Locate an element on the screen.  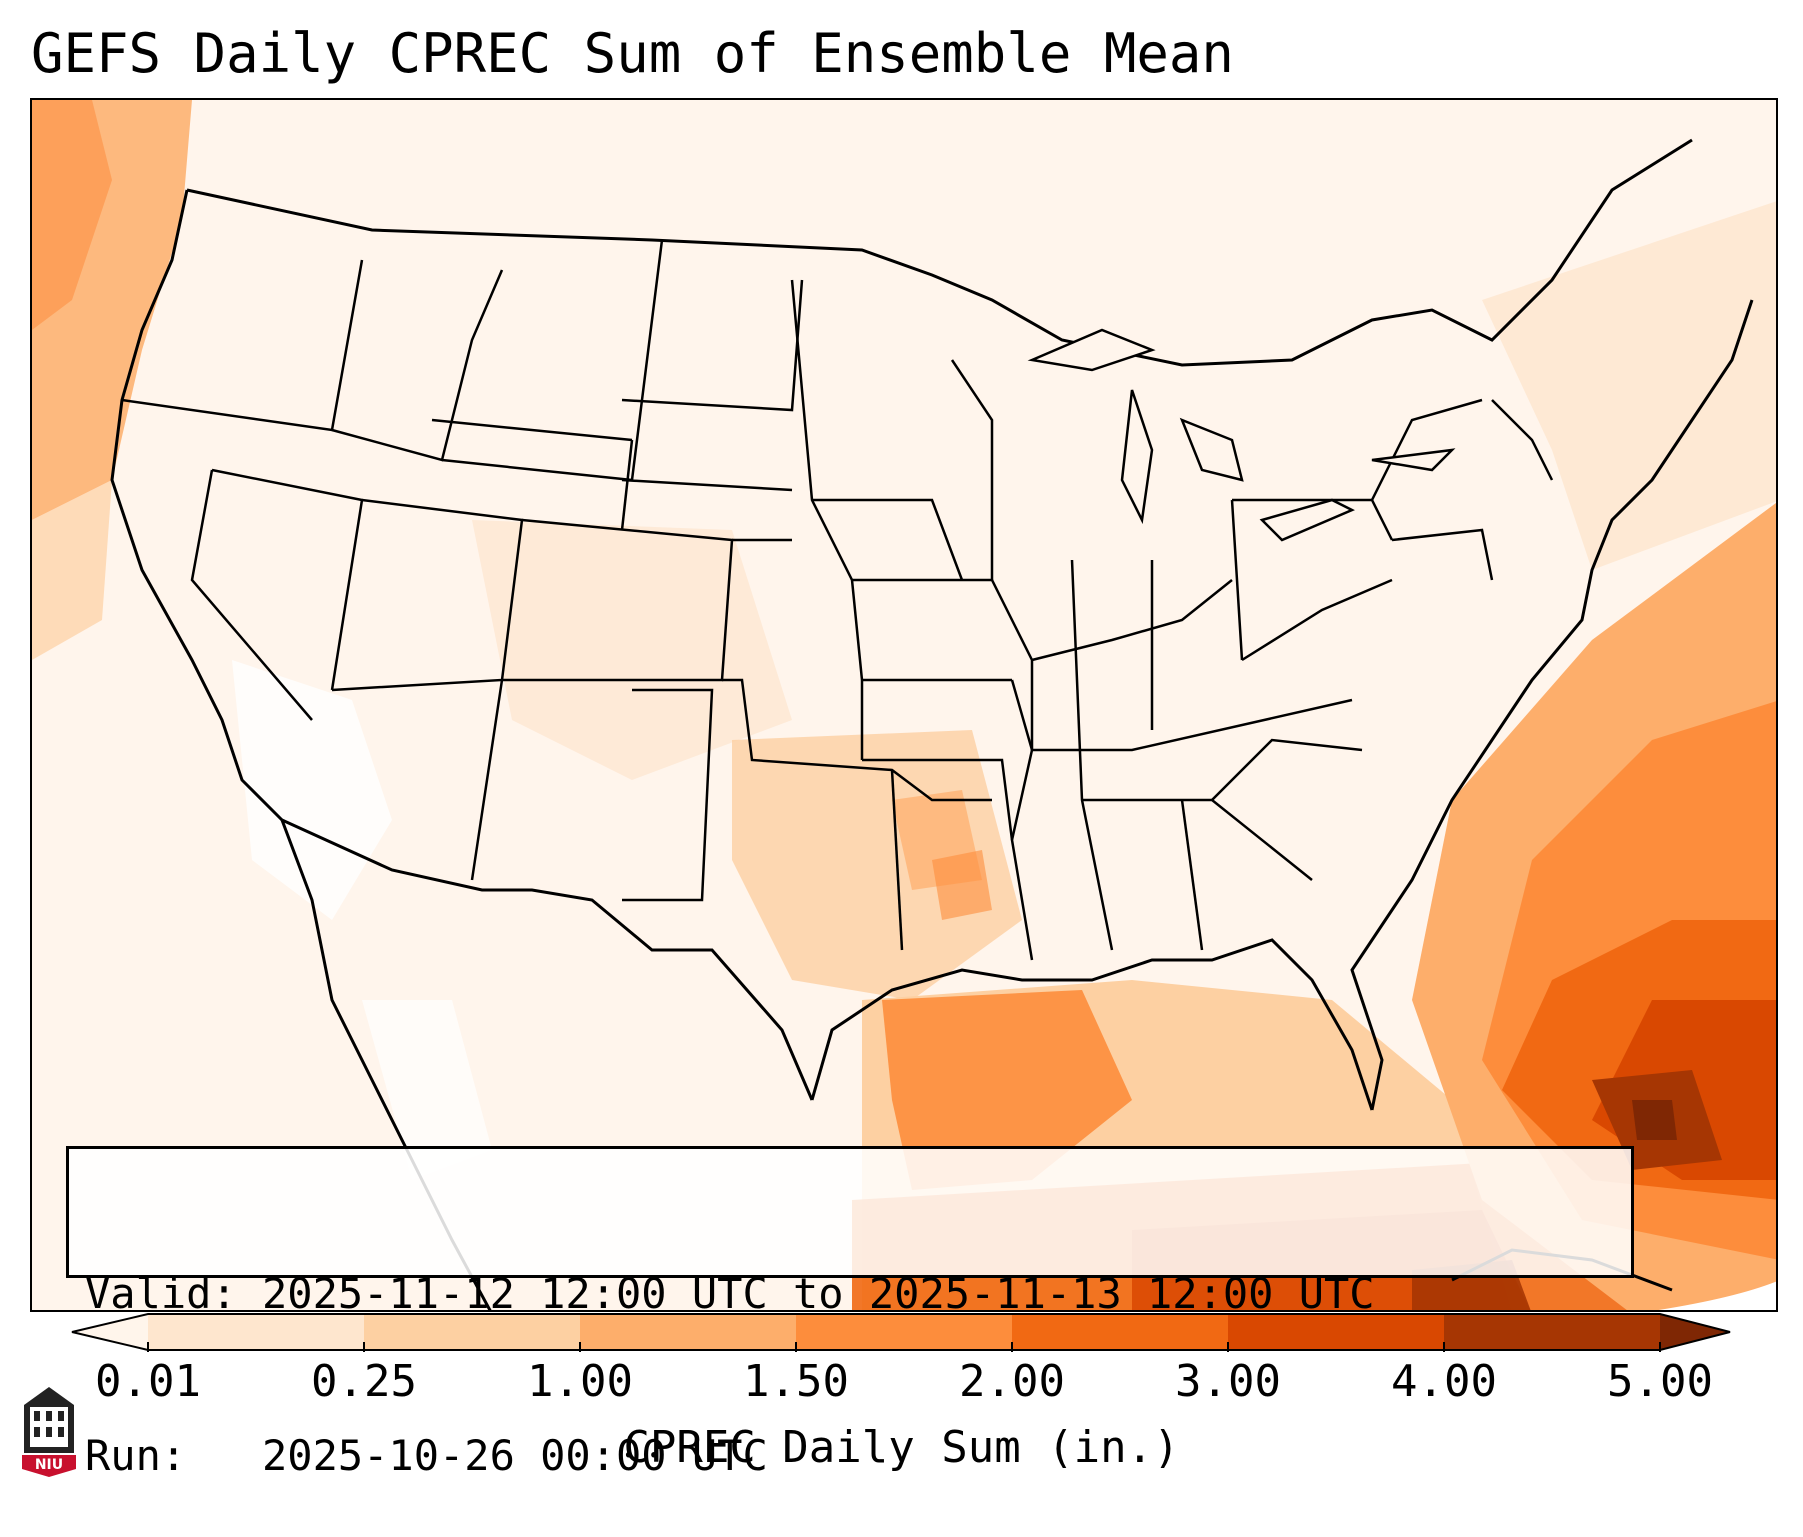
west-coast is located at coordinates (197, 505).